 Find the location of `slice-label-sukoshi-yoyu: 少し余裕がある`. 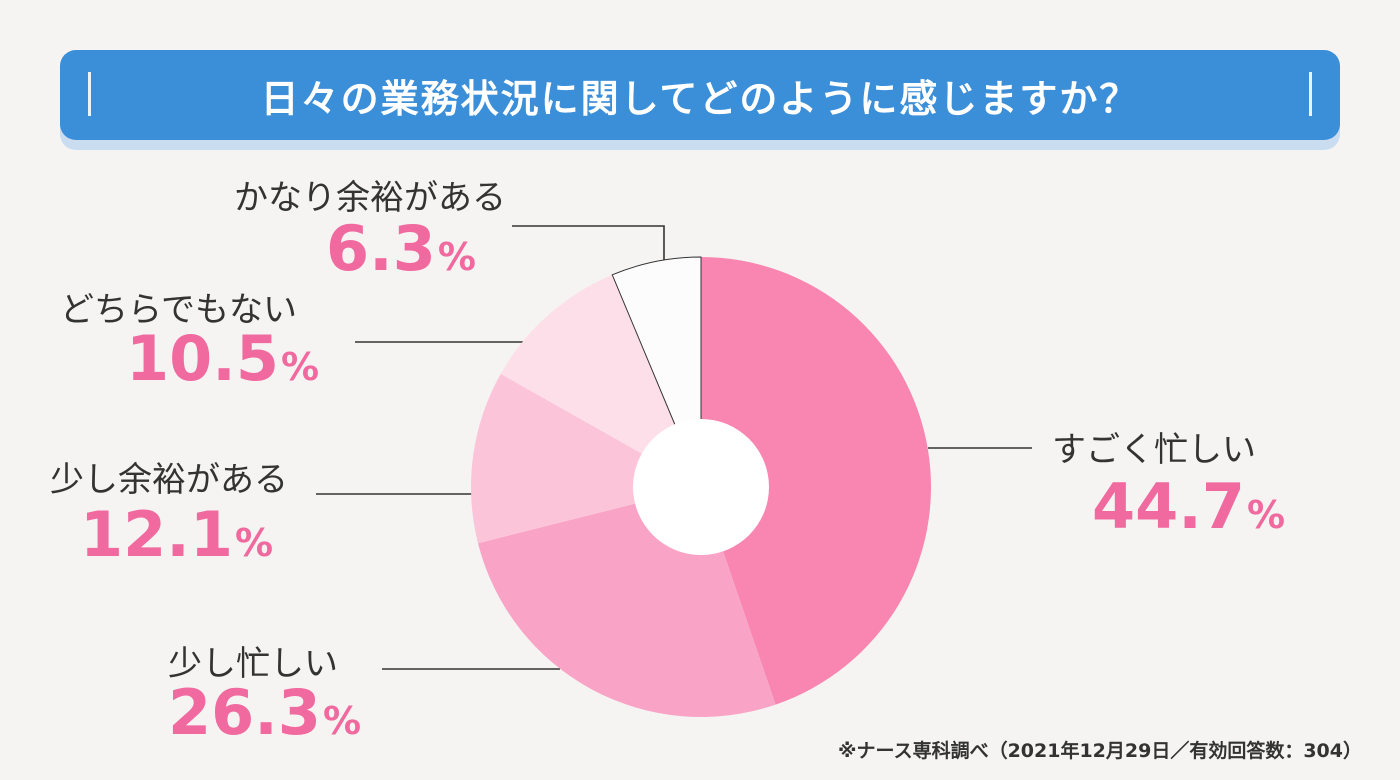

slice-label-sukoshi-yoyu: 少し余裕がある is located at coordinates (169, 480).